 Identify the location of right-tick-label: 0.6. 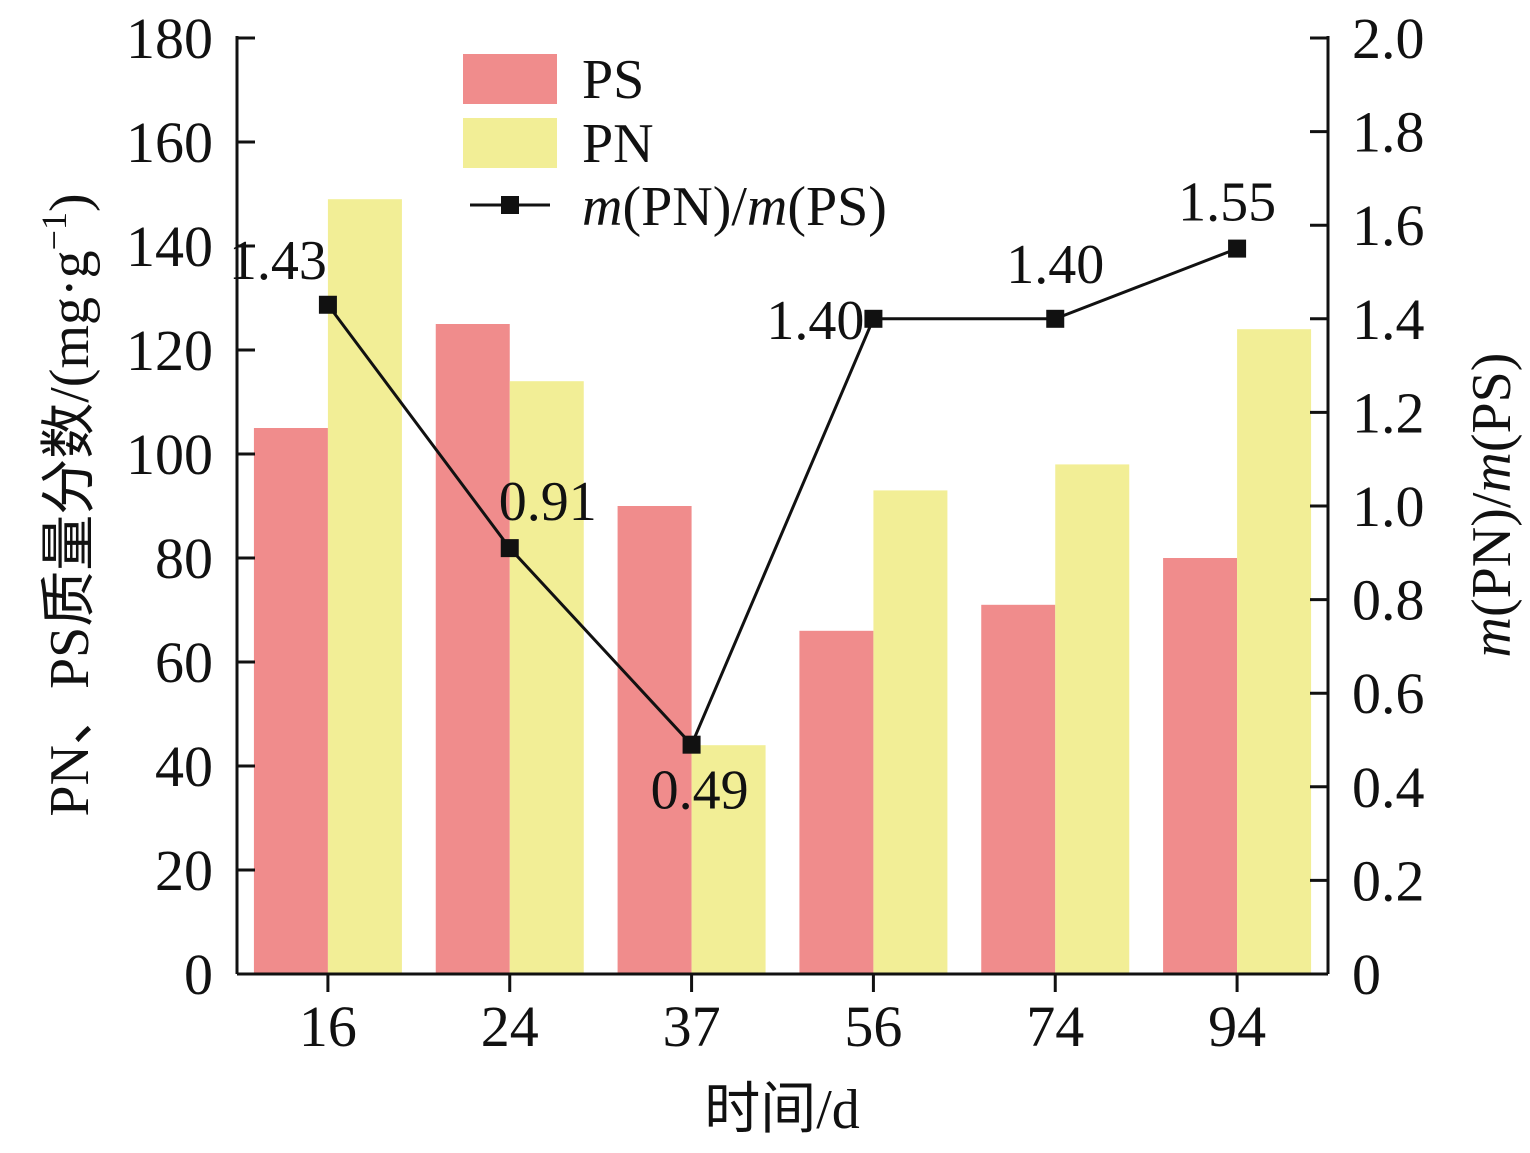
(1388, 693).